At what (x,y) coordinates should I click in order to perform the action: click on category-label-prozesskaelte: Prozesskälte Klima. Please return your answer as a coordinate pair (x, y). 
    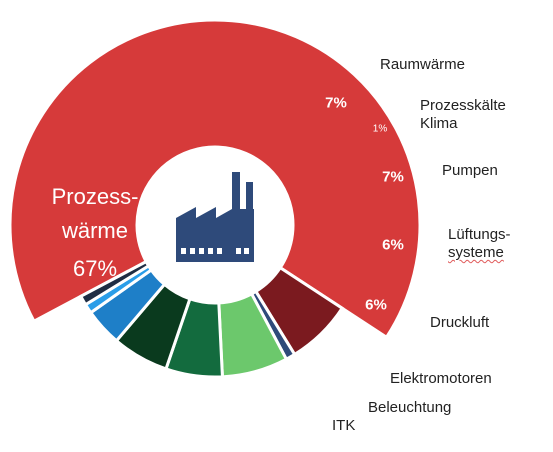
    Looking at the image, I should click on (463, 115).